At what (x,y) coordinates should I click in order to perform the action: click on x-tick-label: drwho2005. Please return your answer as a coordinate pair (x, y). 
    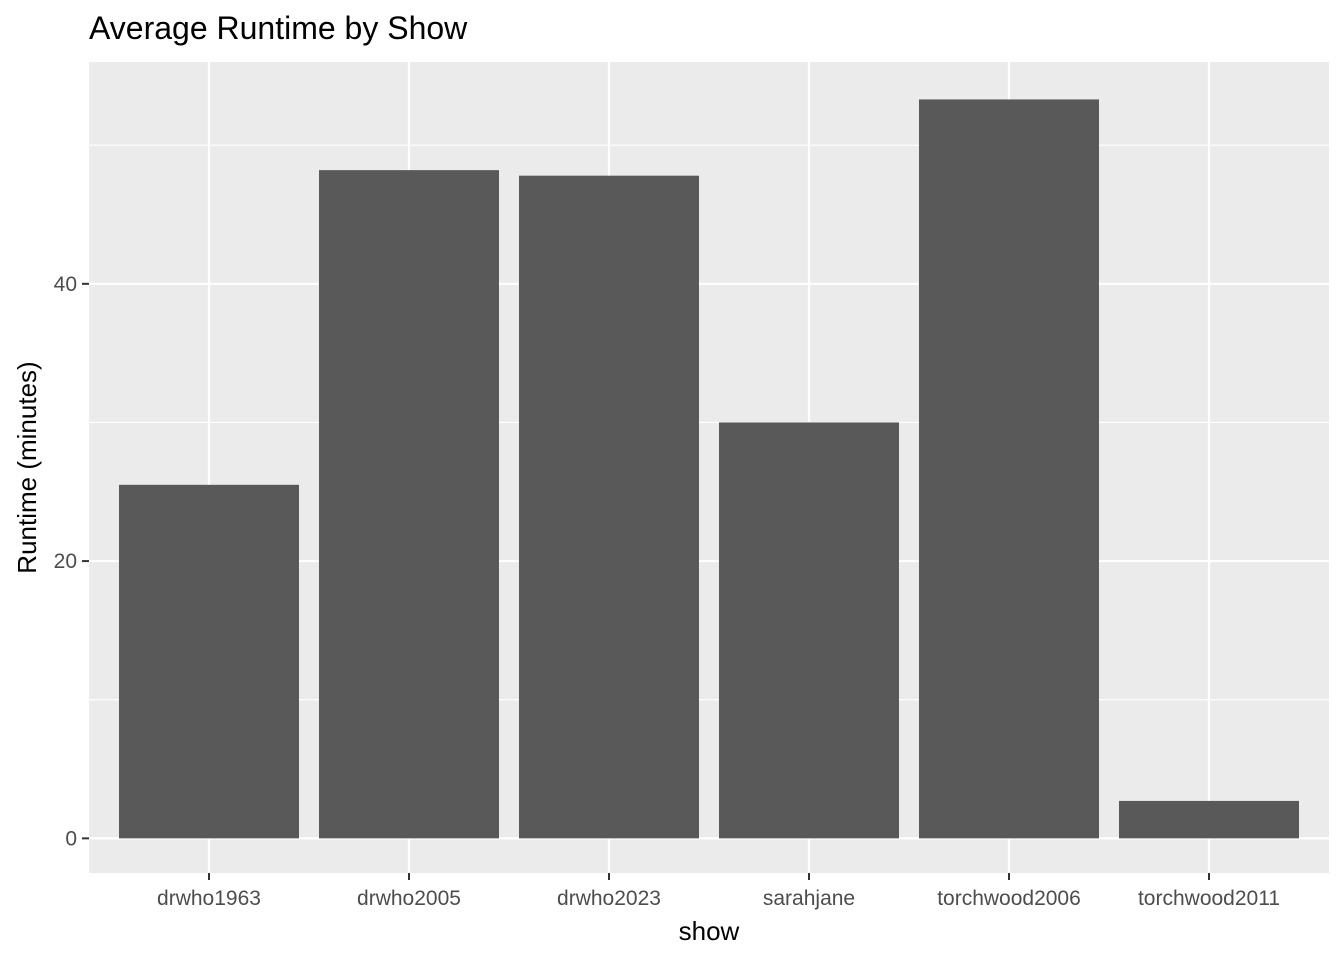
    Looking at the image, I should click on (409, 898).